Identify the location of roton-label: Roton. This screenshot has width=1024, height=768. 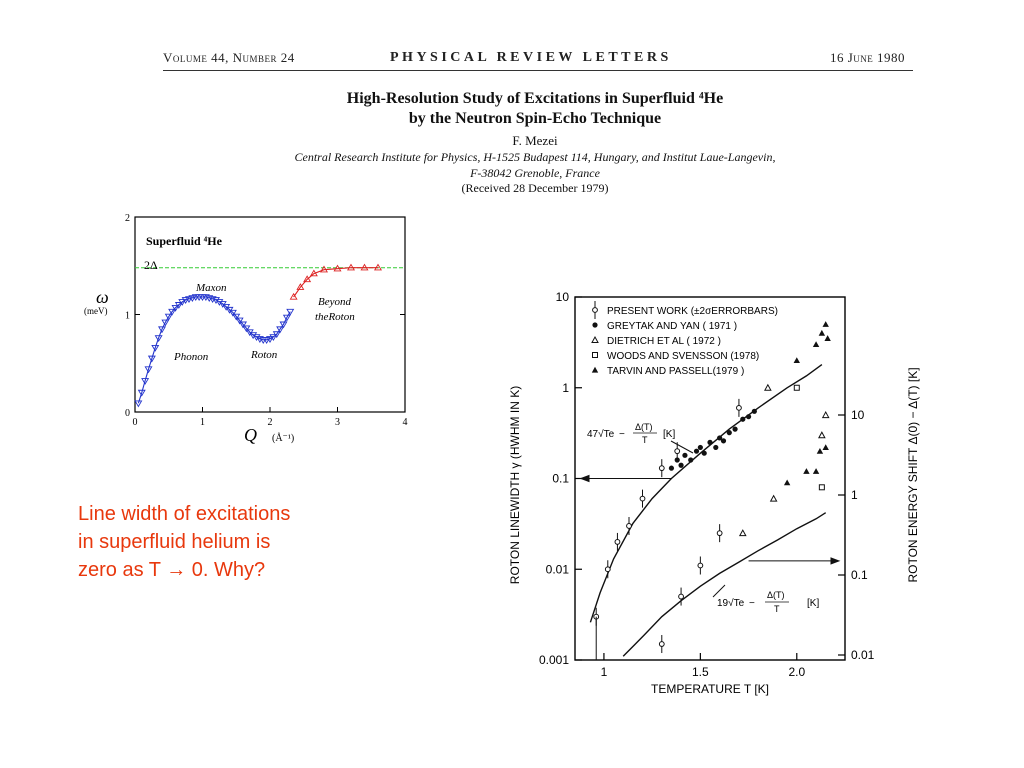
(264, 355).